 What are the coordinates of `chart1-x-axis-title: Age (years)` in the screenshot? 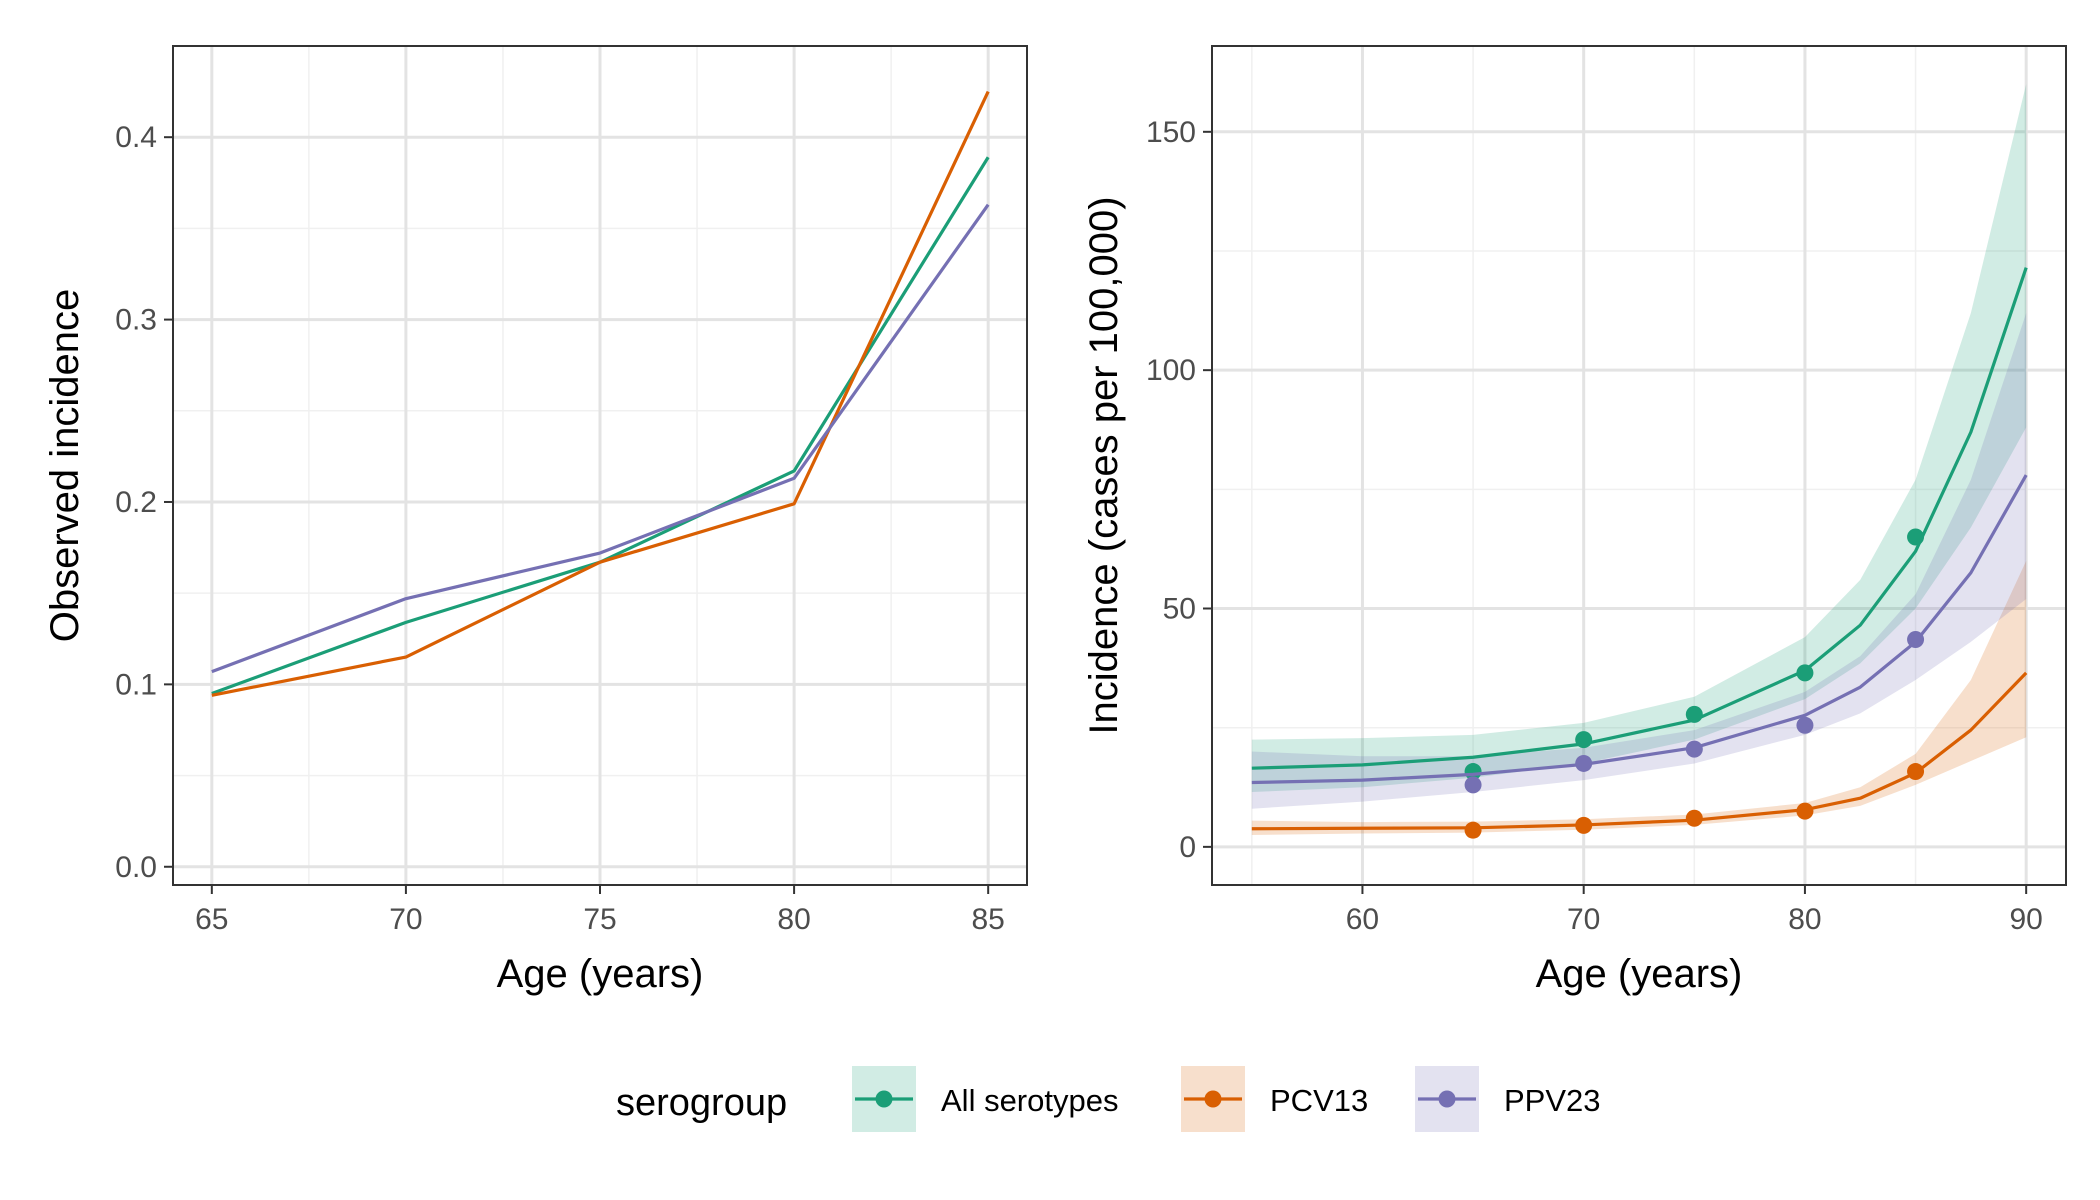 It's located at (600, 974).